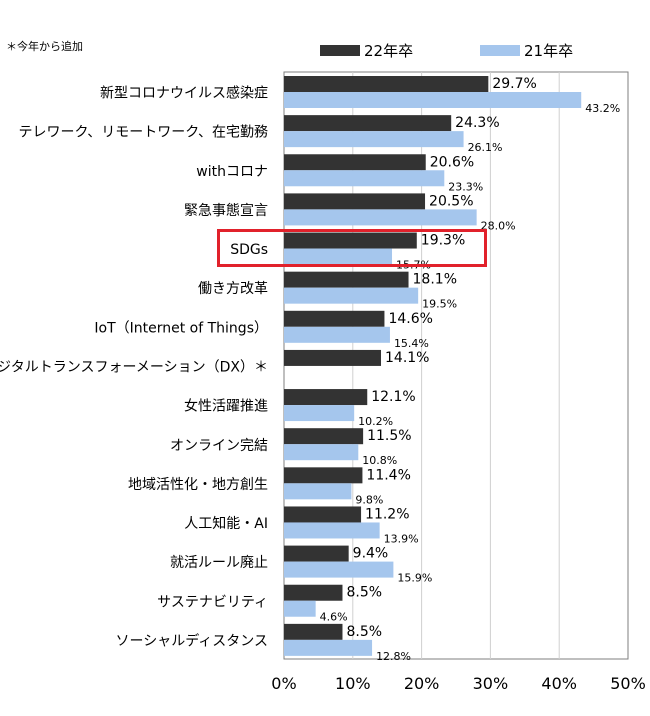 The width and height of the screenshot is (650, 716). Describe the element at coordinates (435, 280) in the screenshot. I see `data-label: 18.1%` at that location.